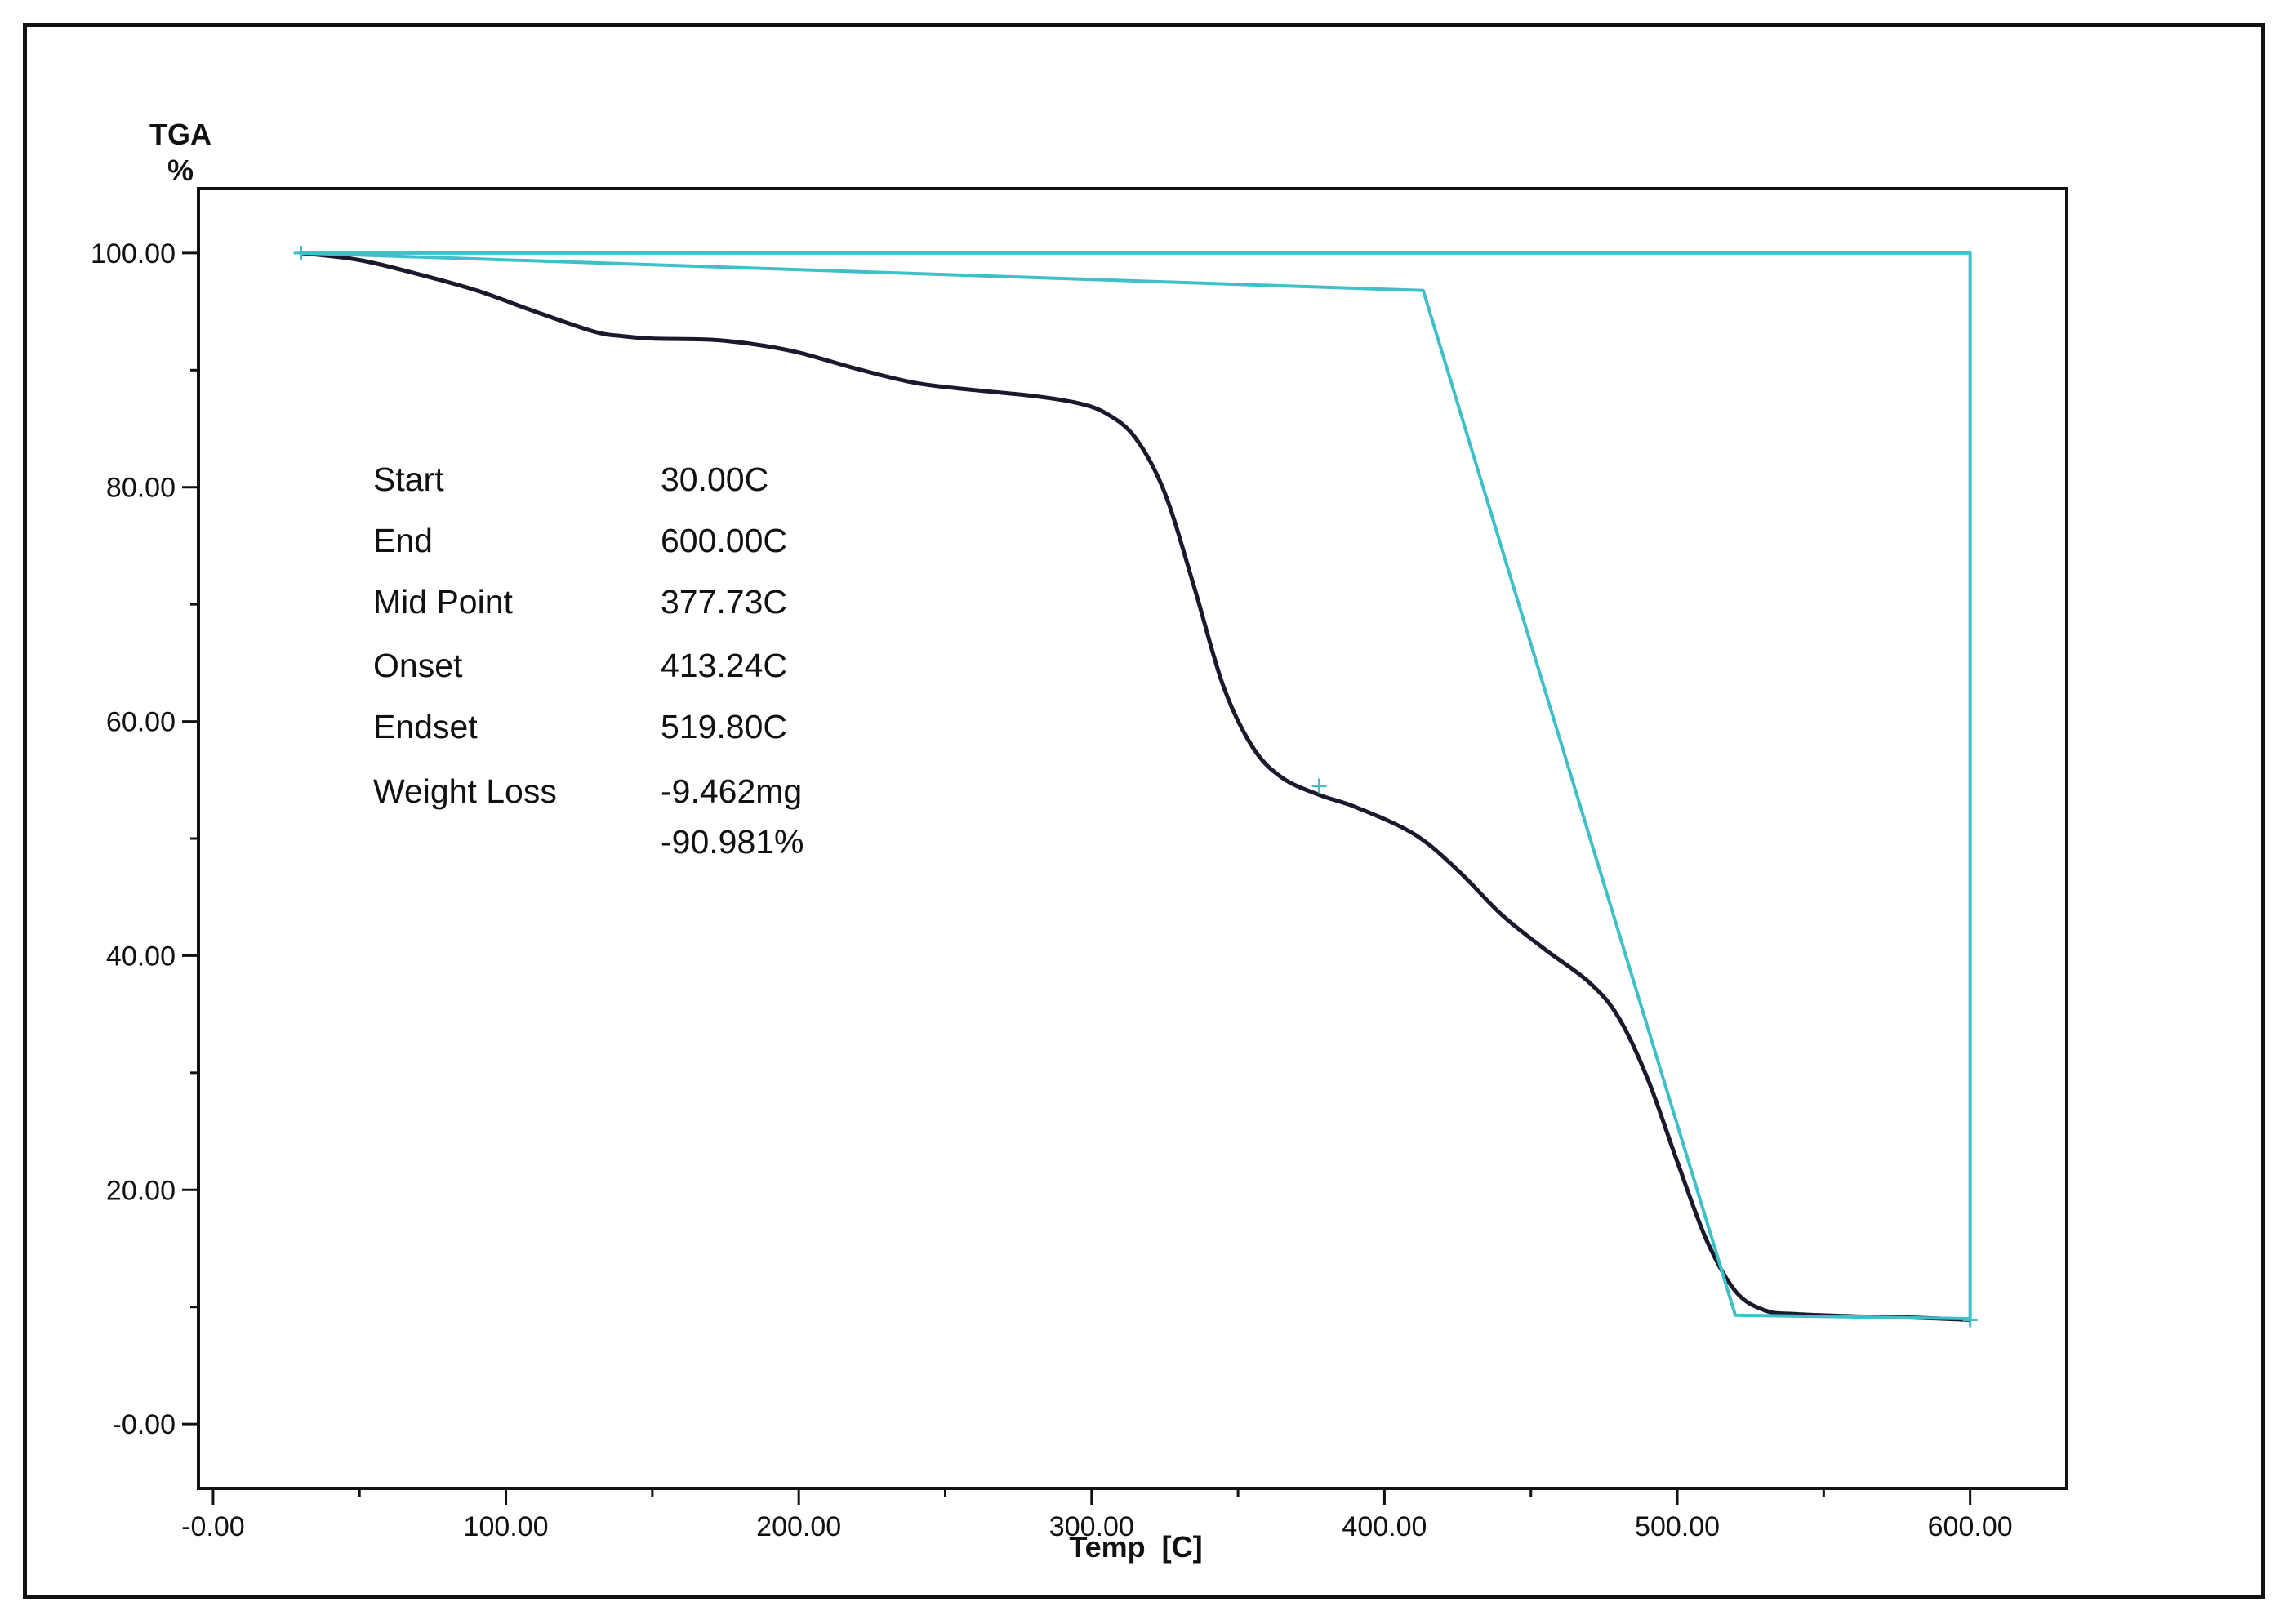 The image size is (2293, 1624). I want to click on y-tick-label: 20.00, so click(141, 1190).